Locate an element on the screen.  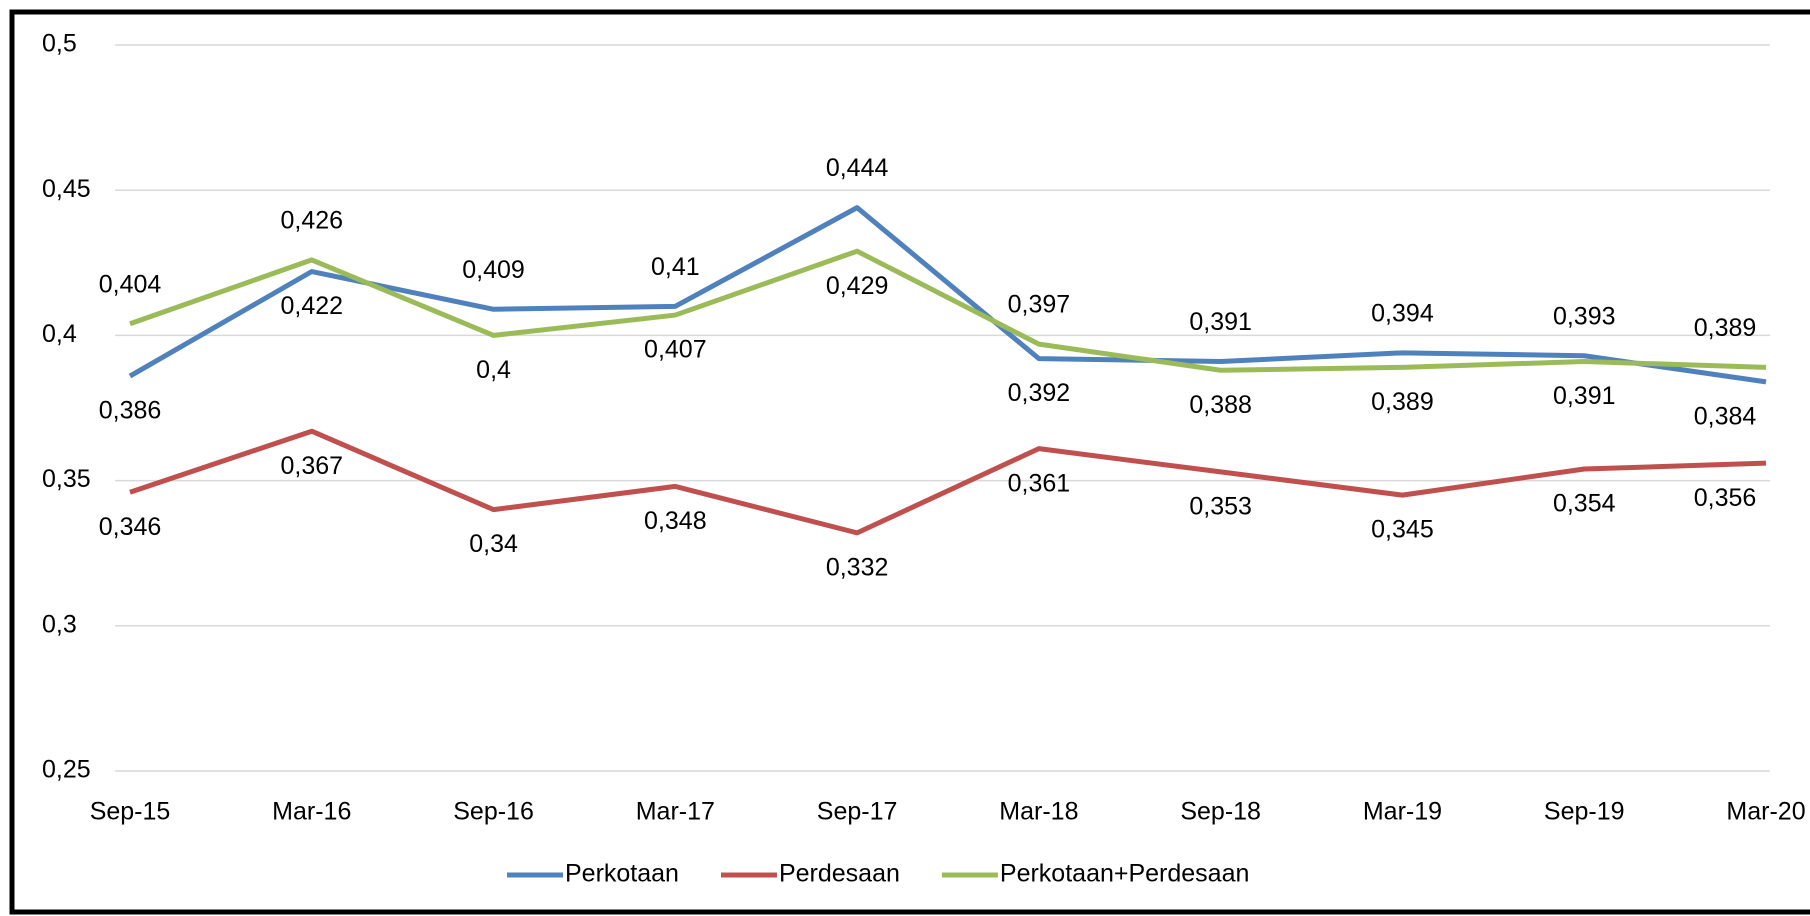
x-tick-label: Sep-16 is located at coordinates (493, 812).